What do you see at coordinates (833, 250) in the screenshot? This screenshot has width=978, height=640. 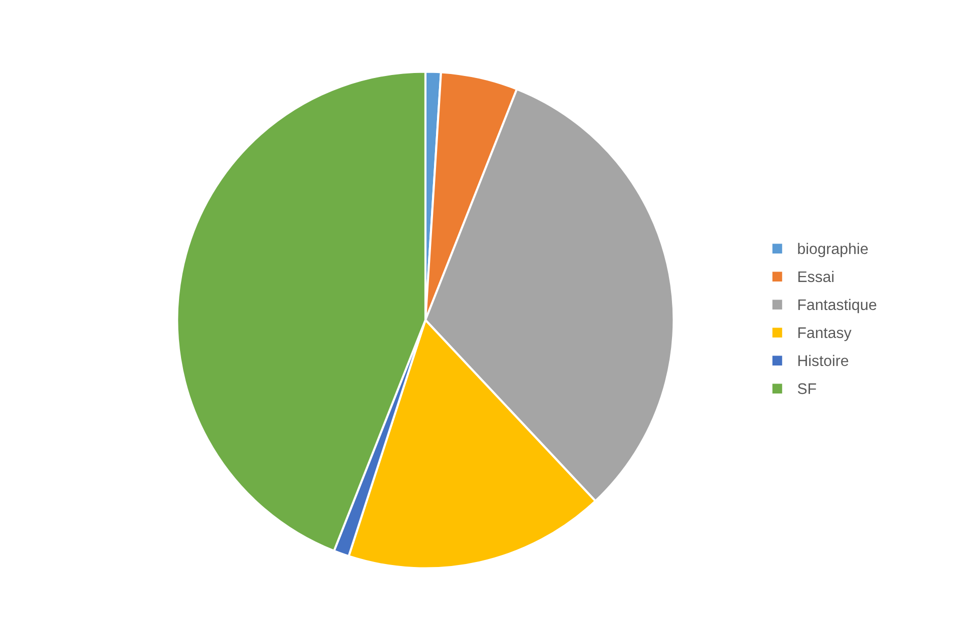 I see `legend-label: biographie` at bounding box center [833, 250].